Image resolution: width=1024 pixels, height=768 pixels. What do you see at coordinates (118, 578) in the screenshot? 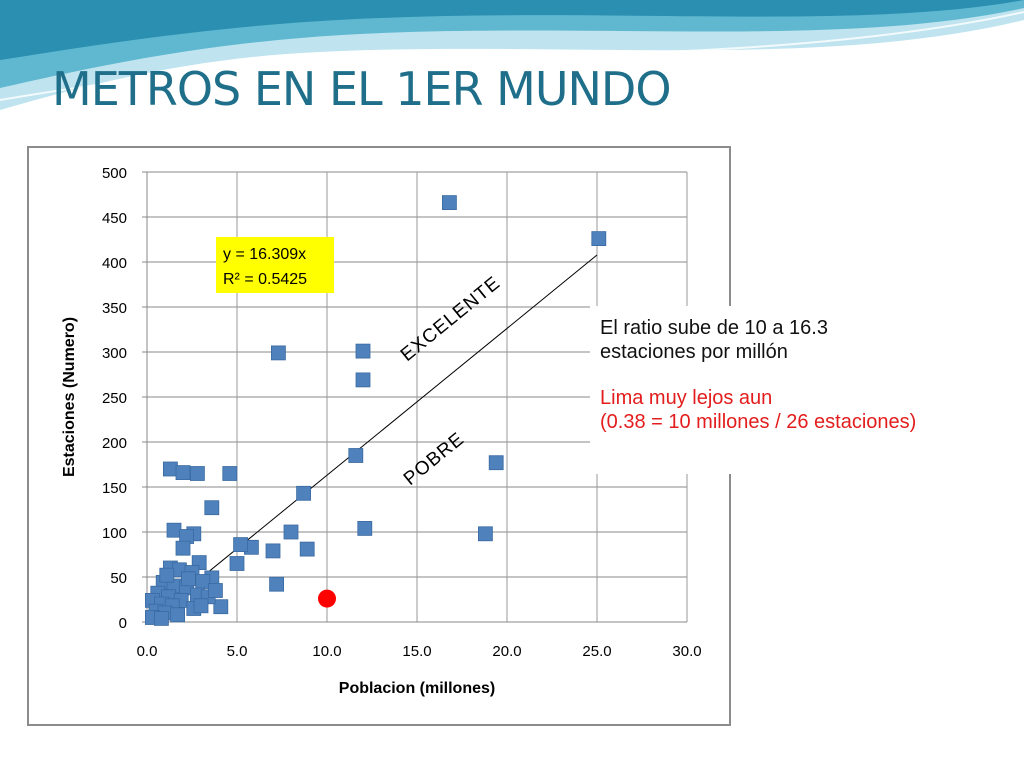
I see `y-tick-label: 50` at bounding box center [118, 578].